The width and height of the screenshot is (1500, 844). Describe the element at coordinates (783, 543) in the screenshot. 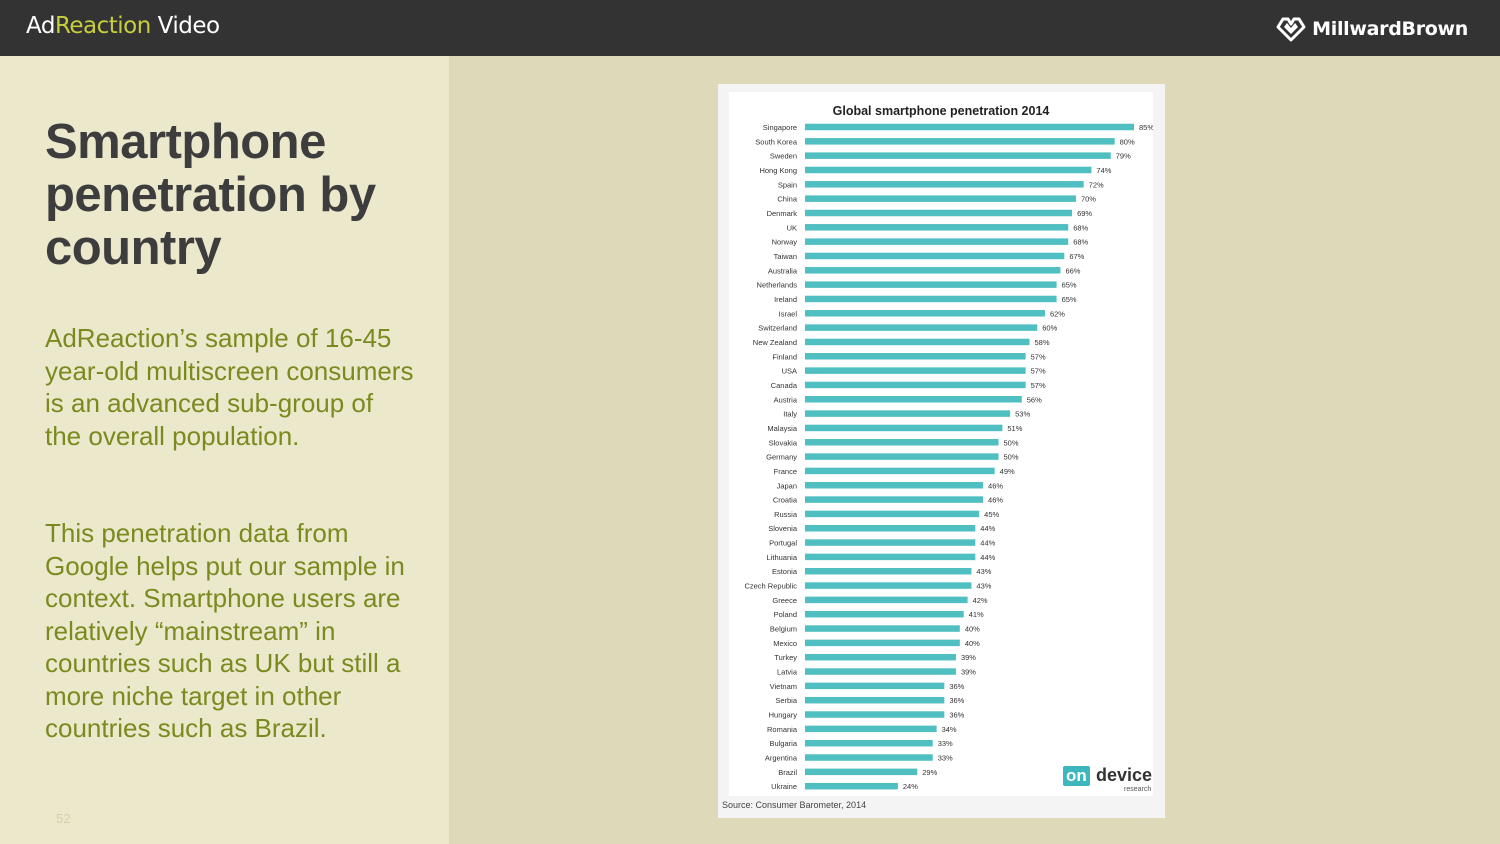

I see `category-label: Portugal` at that location.